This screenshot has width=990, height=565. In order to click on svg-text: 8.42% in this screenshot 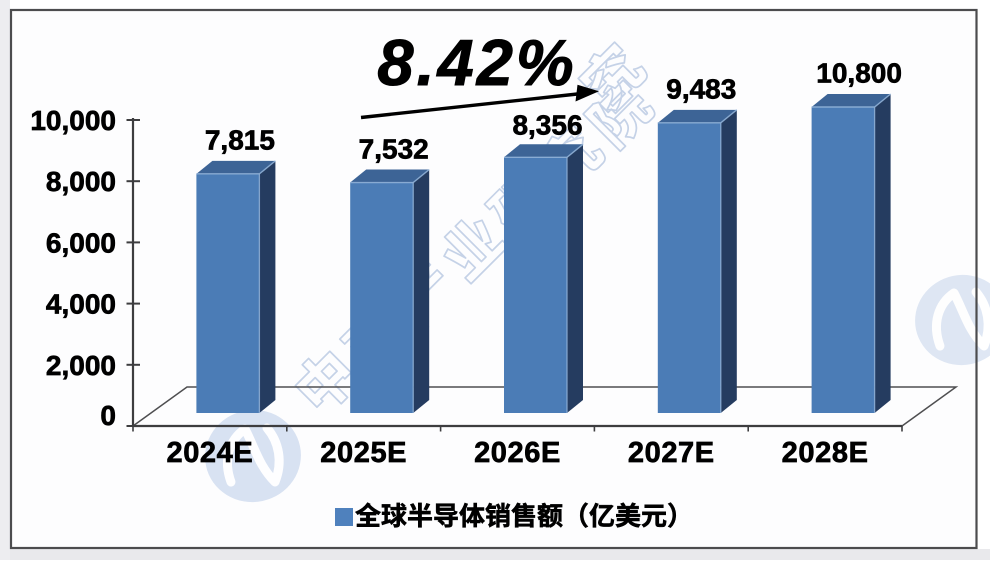, I will do `click(476, 62)`.